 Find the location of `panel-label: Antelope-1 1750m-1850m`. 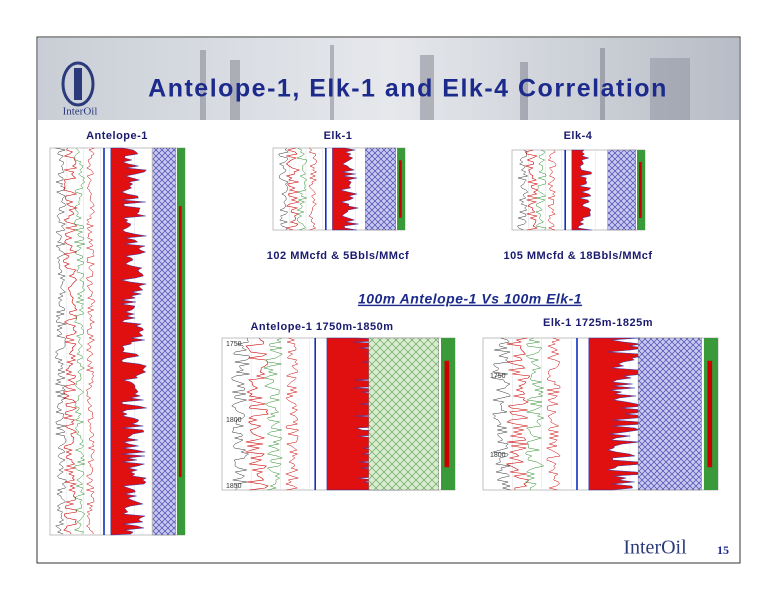

panel-label: Antelope-1 1750m-1850m is located at coordinates (321, 327).